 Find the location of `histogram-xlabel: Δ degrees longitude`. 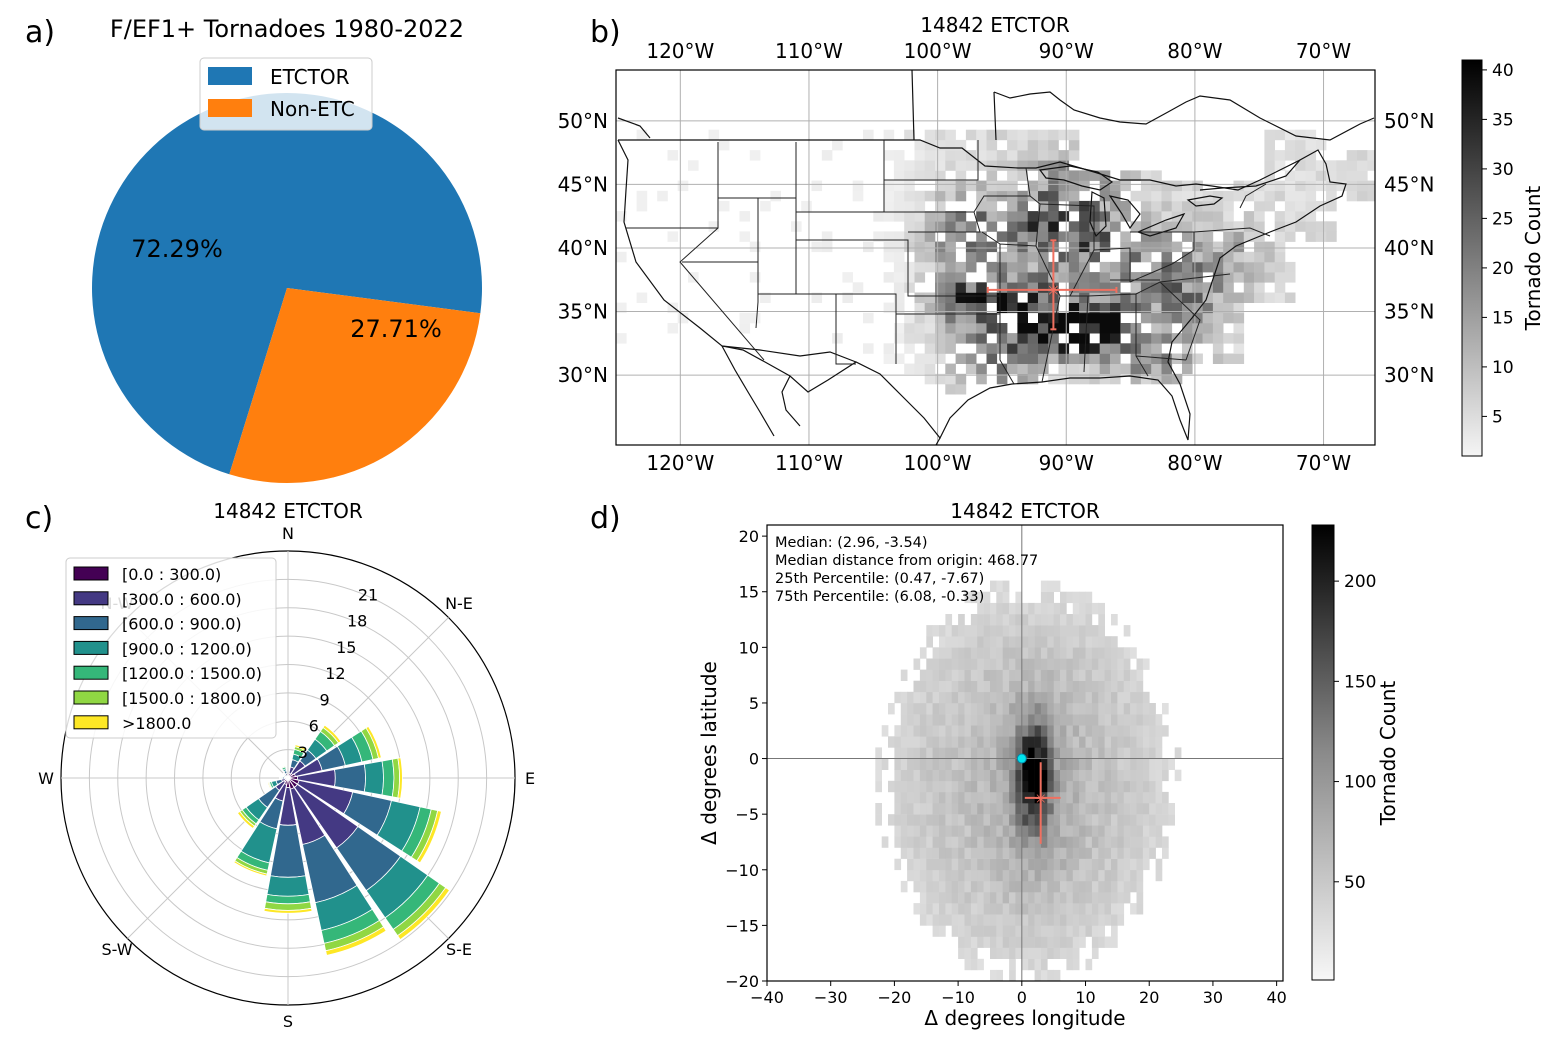

histogram-xlabel: Δ degrees longitude is located at coordinates (1024, 1018).